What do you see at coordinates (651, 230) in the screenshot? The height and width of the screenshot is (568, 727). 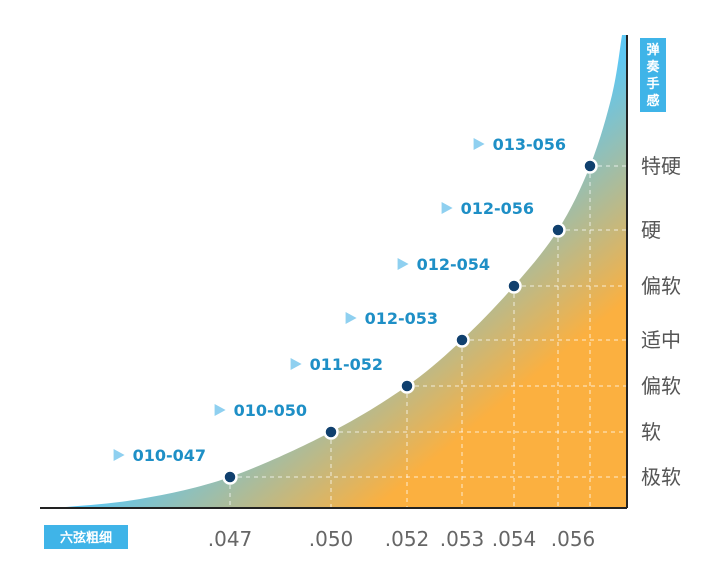 I see `y-tick-label: 硬` at bounding box center [651, 230].